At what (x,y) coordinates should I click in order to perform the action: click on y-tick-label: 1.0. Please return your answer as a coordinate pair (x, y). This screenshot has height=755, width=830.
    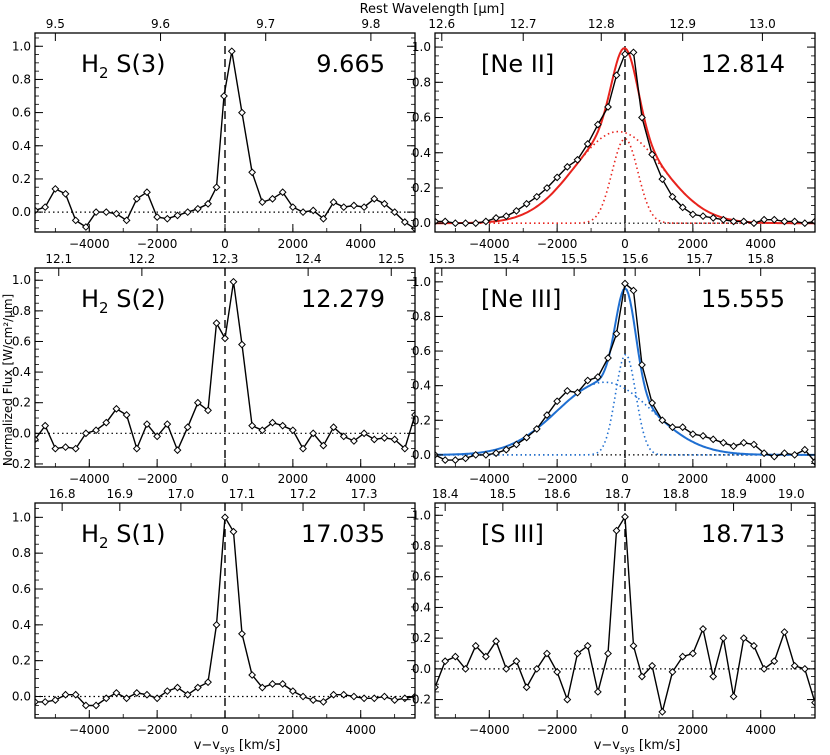
    Looking at the image, I should click on (21, 280).